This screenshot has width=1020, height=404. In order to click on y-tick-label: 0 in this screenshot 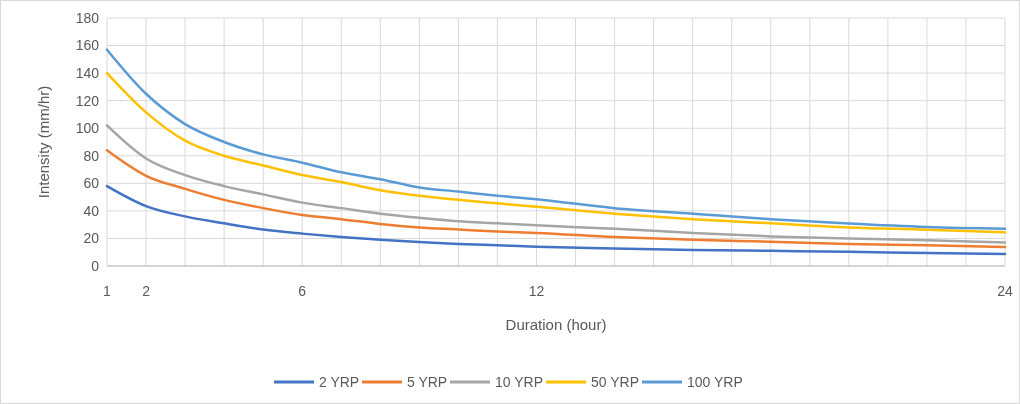, I will do `click(95, 265)`.